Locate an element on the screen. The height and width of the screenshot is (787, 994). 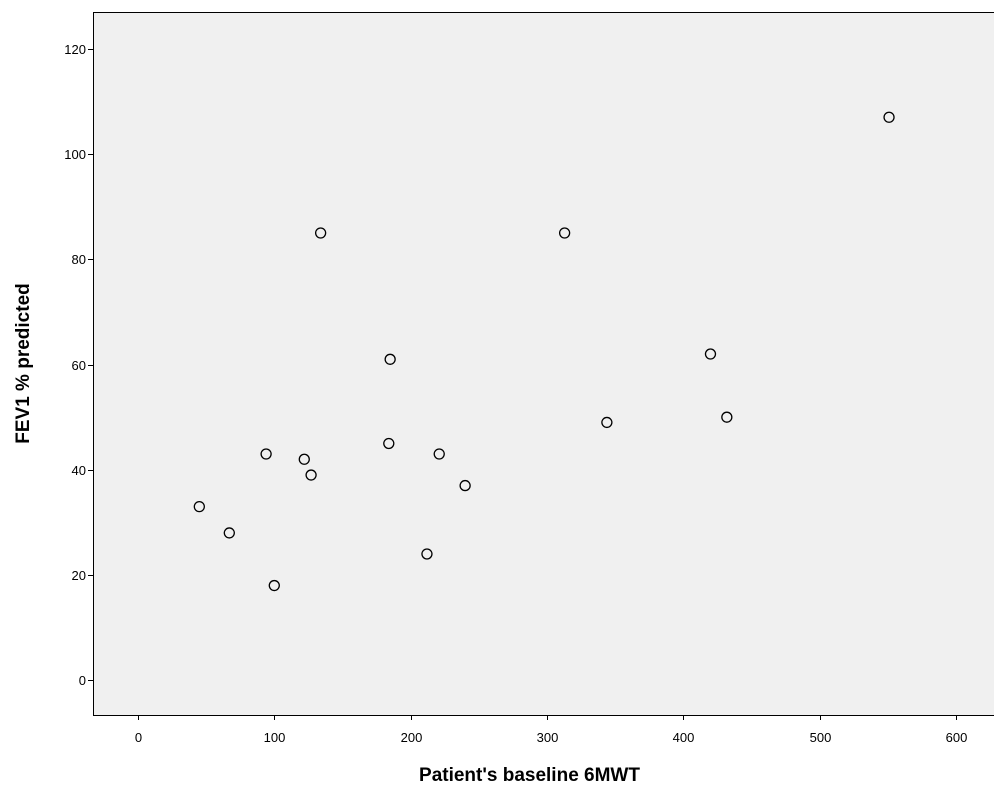
y-axis-ticks: 0 20 40 60 80 100 120 is located at coordinates (78, 365).